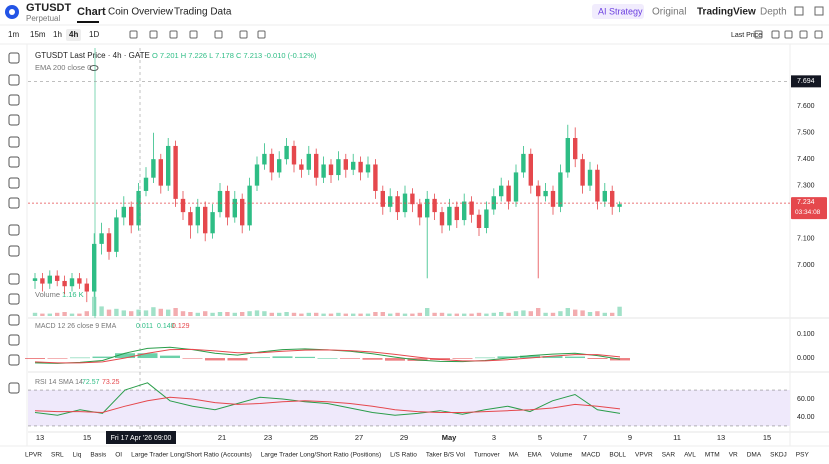  Describe the element at coordinates (778, 455) in the screenshot. I see `indicator-tab: SKDJ` at that location.